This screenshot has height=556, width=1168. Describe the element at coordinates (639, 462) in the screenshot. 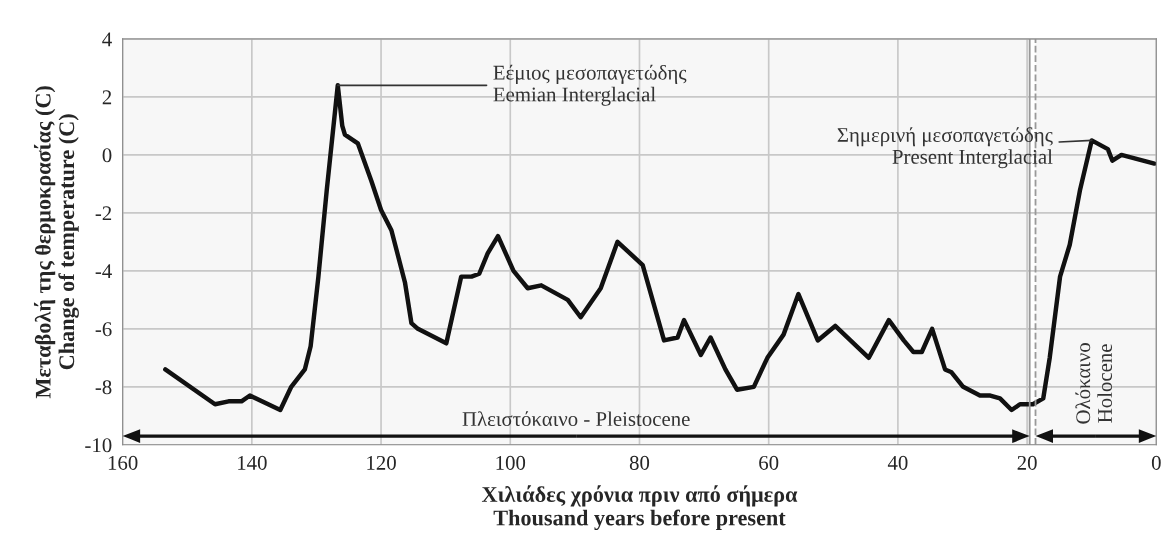

I see `x-tick-label: 80` at that location.